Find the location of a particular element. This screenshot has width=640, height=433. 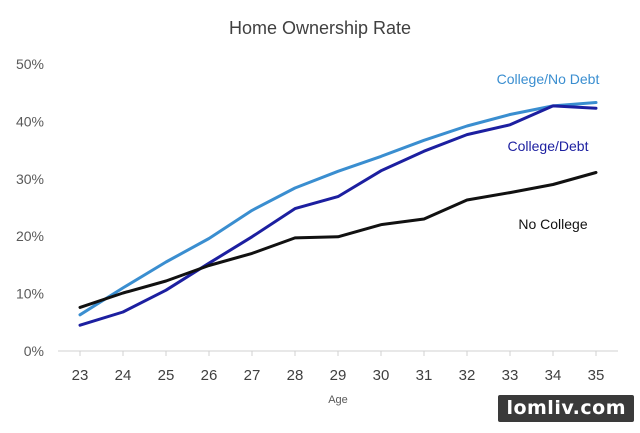

x-tick-label: 35 is located at coordinates (596, 375).